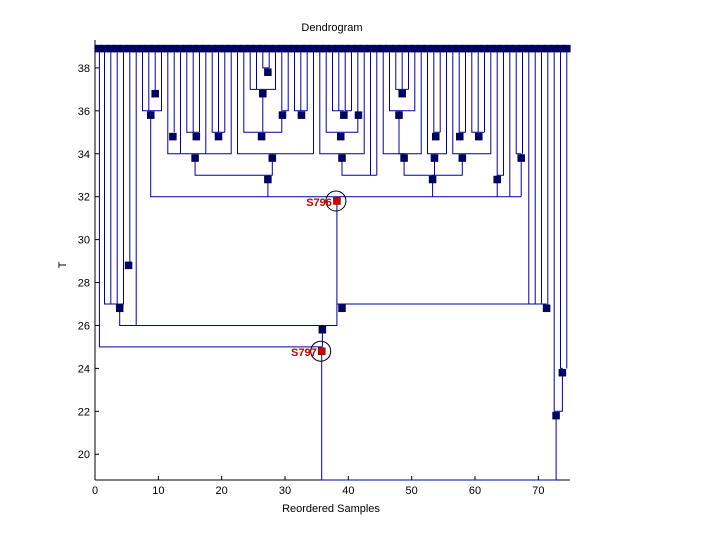 The height and width of the screenshot is (540, 720). Describe the element at coordinates (84, 326) in the screenshot. I see `y-tick-label: 26` at that location.